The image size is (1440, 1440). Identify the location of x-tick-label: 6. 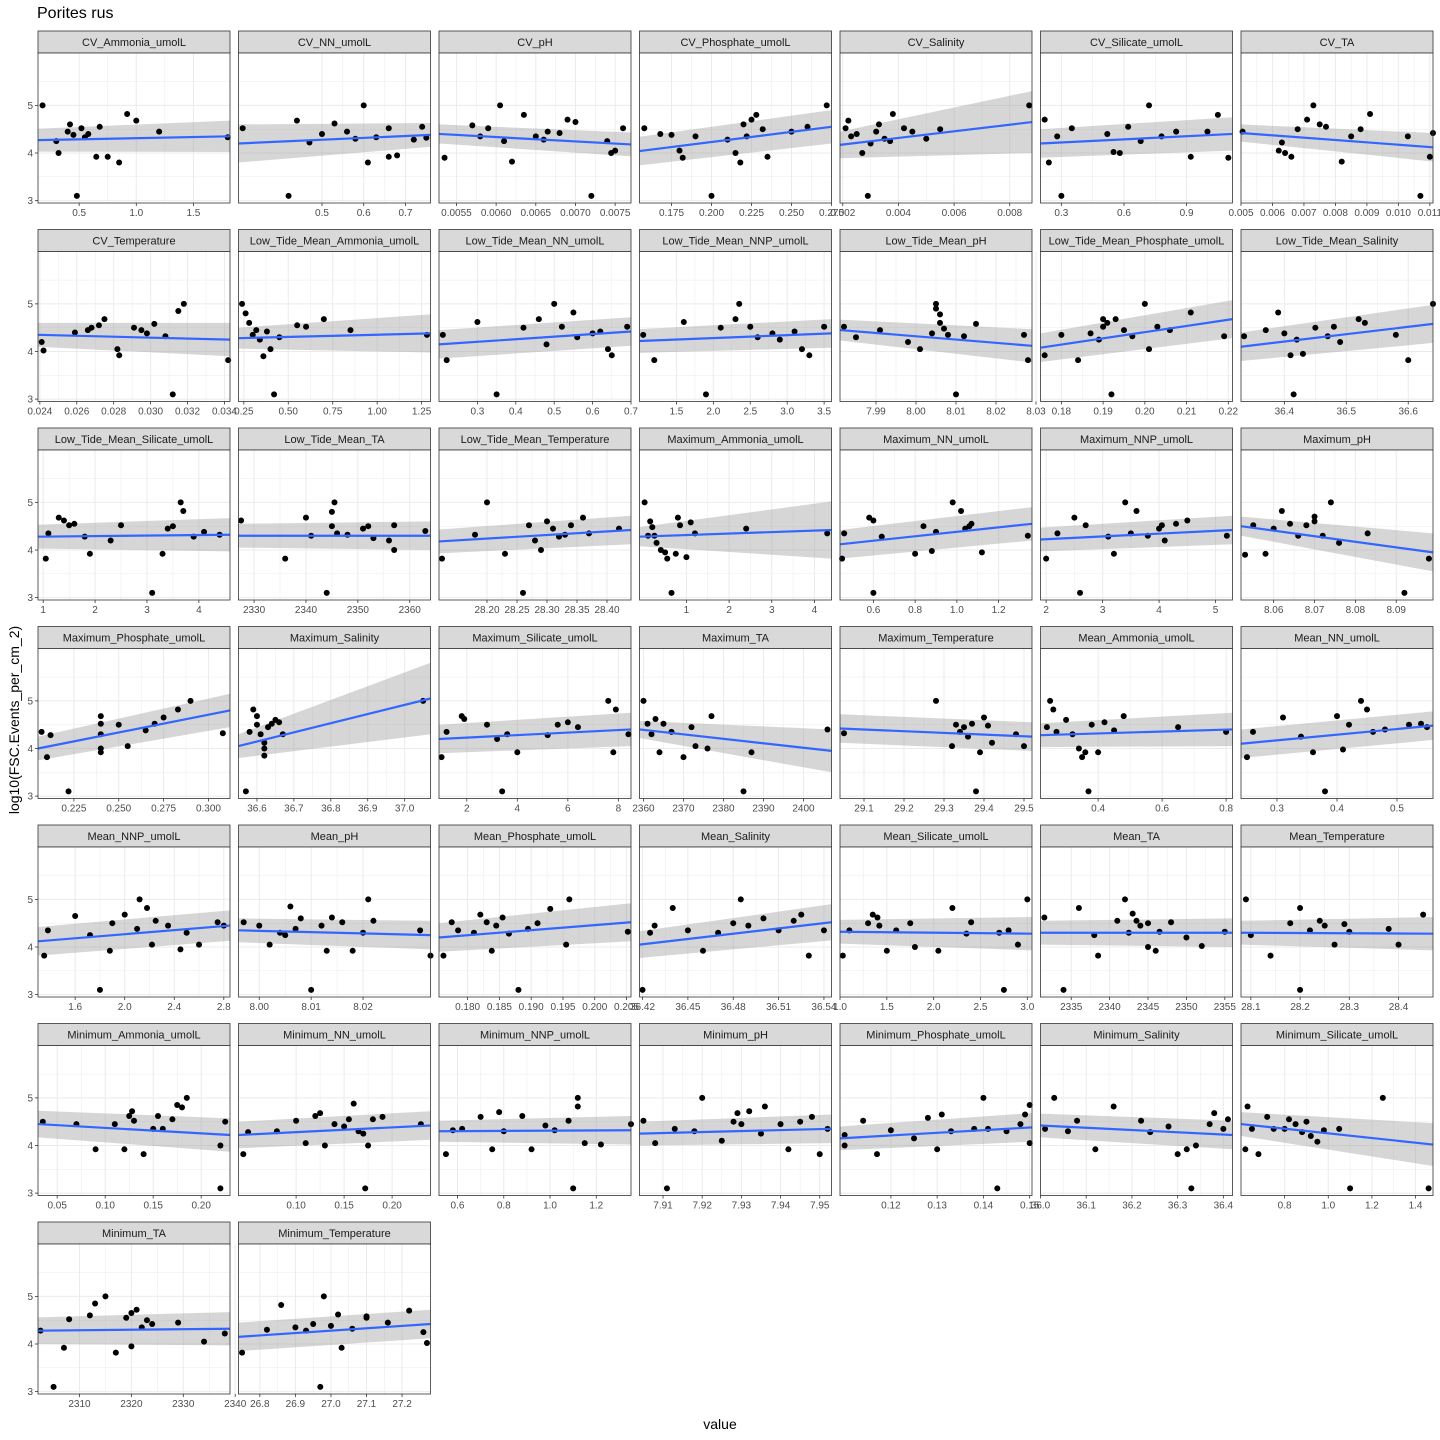
(568, 809).